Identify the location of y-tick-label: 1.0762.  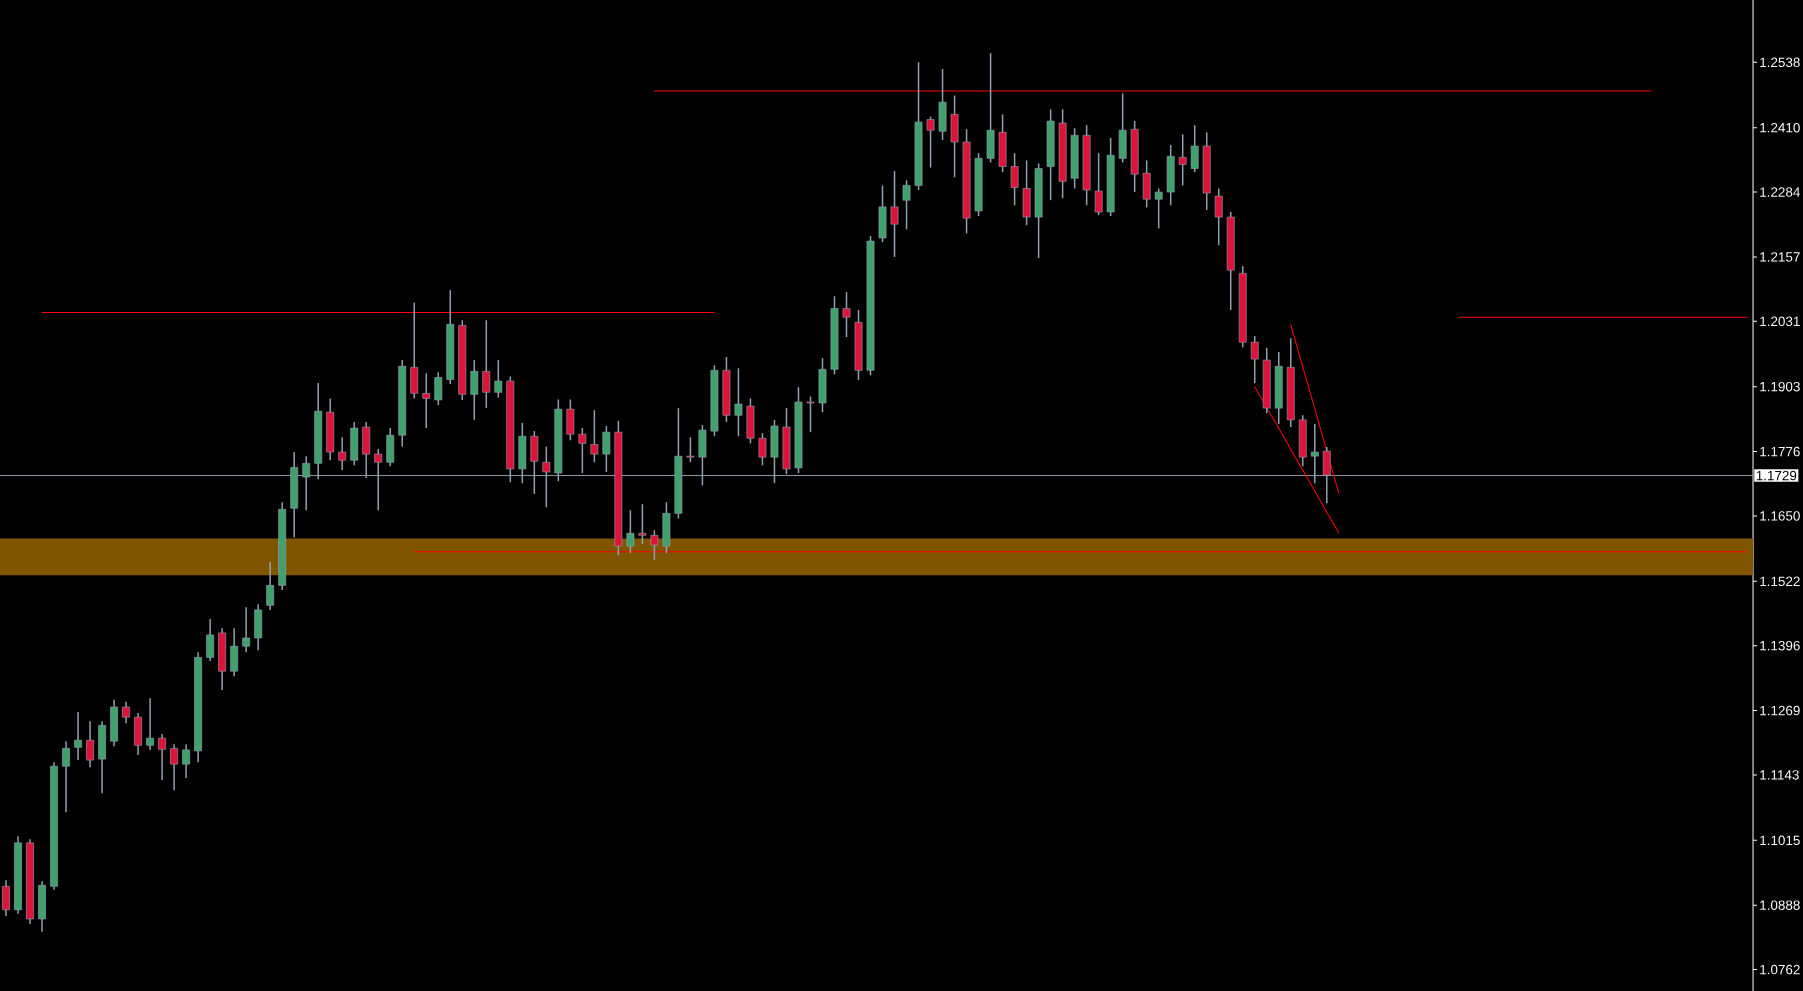
(1780, 969).